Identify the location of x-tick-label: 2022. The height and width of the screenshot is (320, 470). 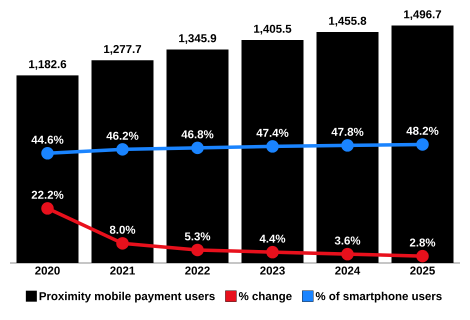
(197, 270).